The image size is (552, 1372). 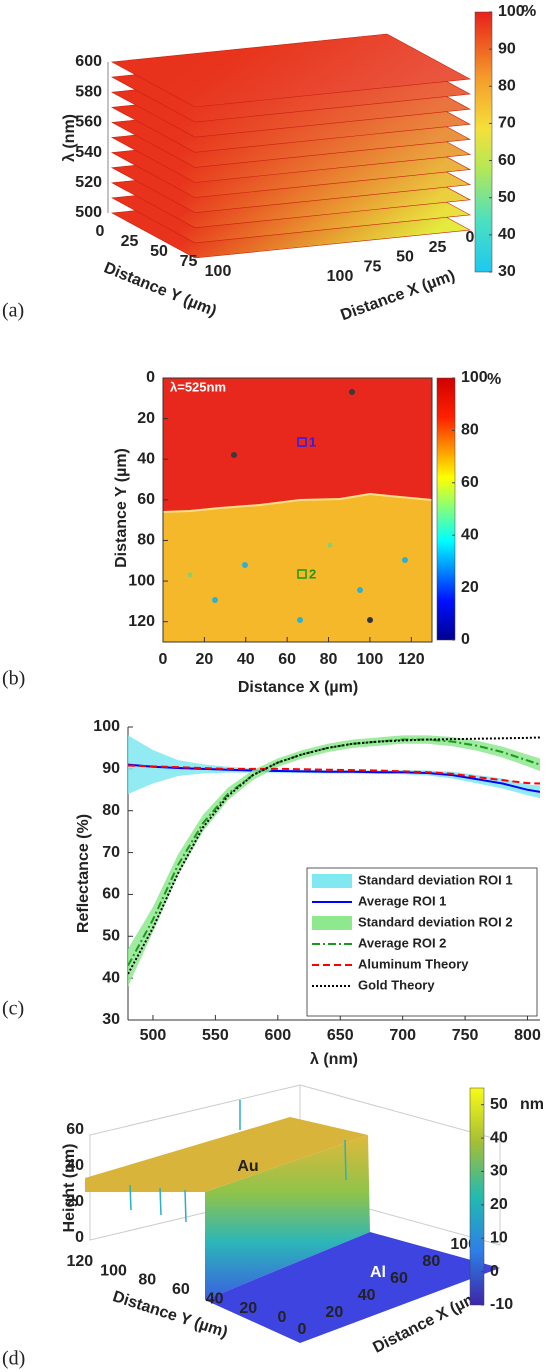 What do you see at coordinates (405, 257) in the screenshot?
I see `x-tick-label: 50` at bounding box center [405, 257].